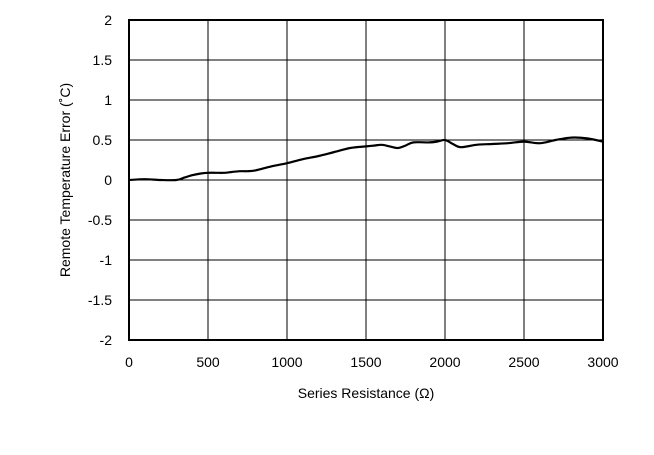  What do you see at coordinates (106, 340) in the screenshot?
I see `y-tick-label: -2` at bounding box center [106, 340].